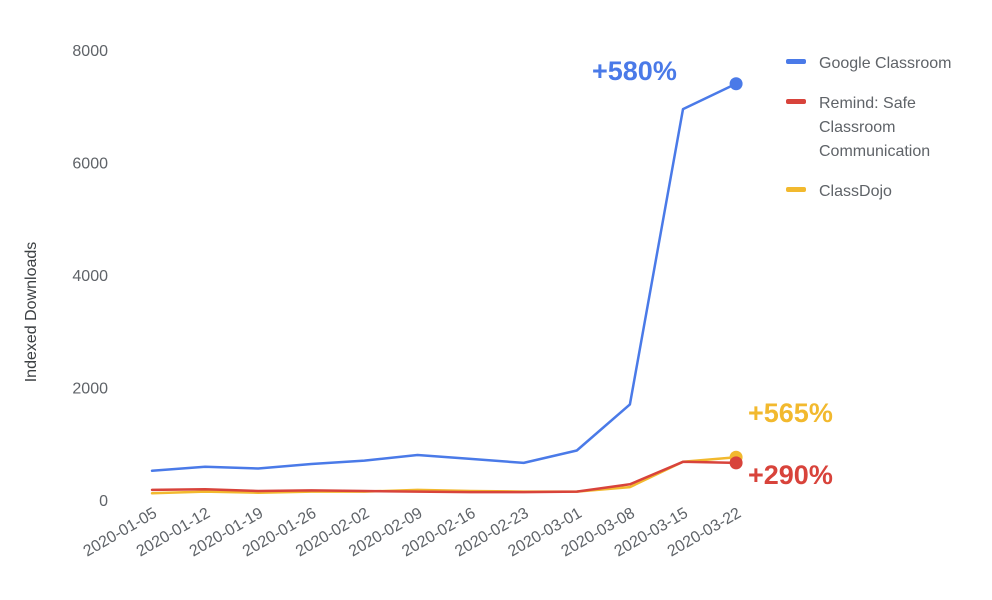 The image size is (992, 600). I want to click on legend-label-remind-line2: Classroom, so click(857, 127).